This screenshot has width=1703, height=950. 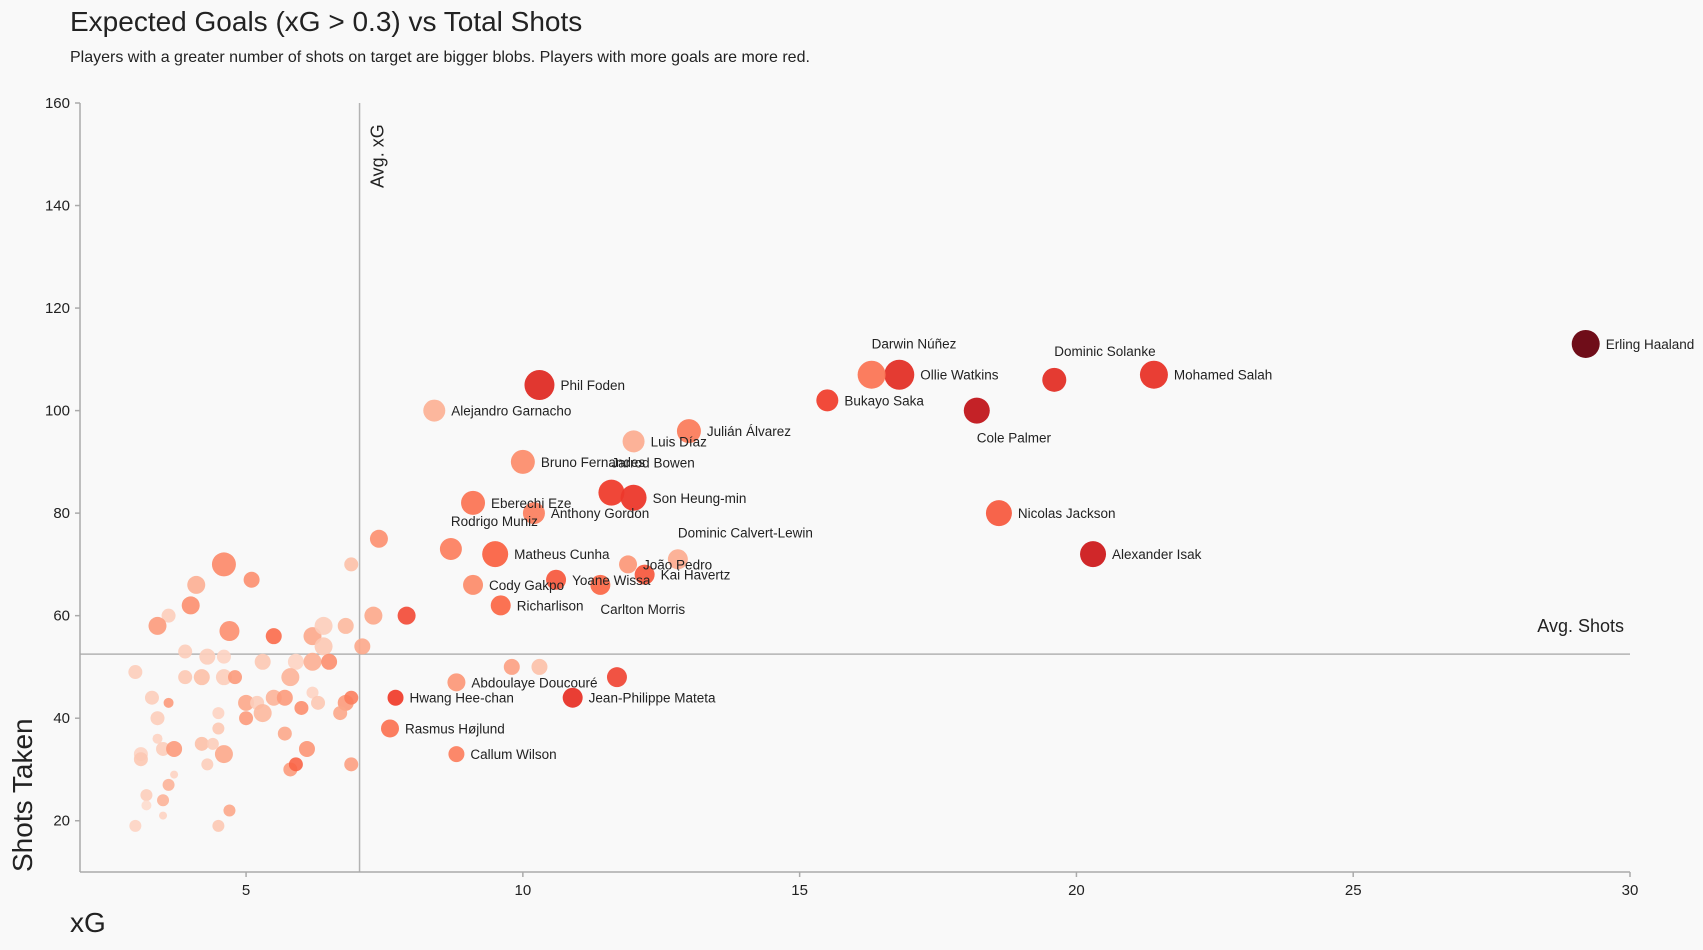 I want to click on player-label: Abdoulaye Doucouré, so click(x=534, y=682).